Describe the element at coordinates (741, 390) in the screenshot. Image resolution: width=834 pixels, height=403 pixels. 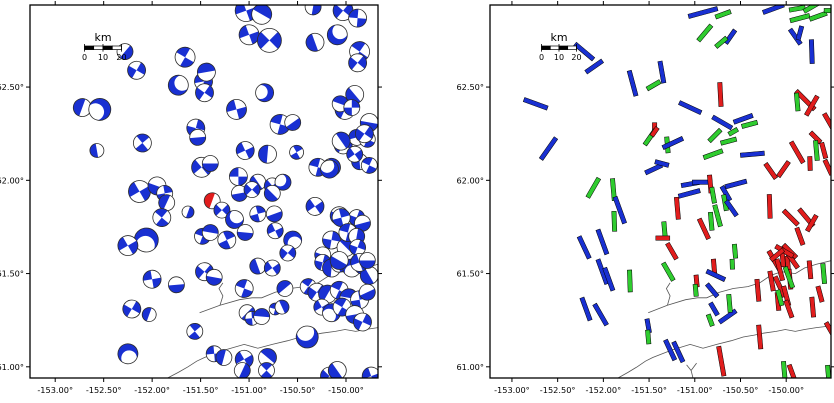
I see `x-tick-label: -150.50°` at that location.